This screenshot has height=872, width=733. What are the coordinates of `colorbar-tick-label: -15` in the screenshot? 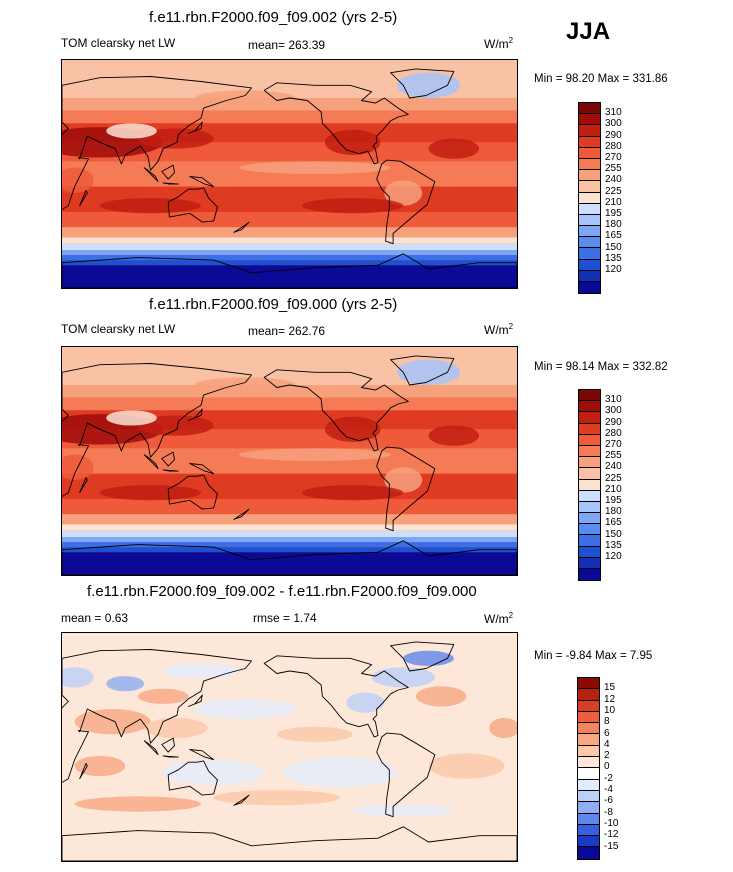 It's located at (611, 846).